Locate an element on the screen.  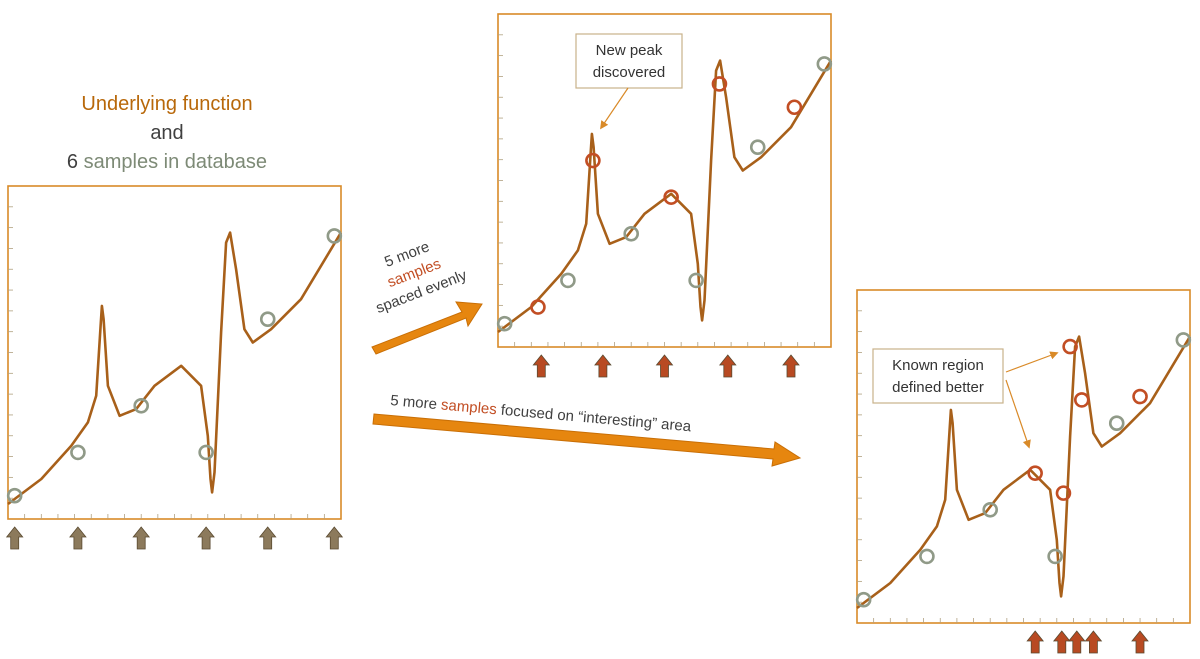
callout-new-peak: New peak discovered is located at coordinates (629, 81).